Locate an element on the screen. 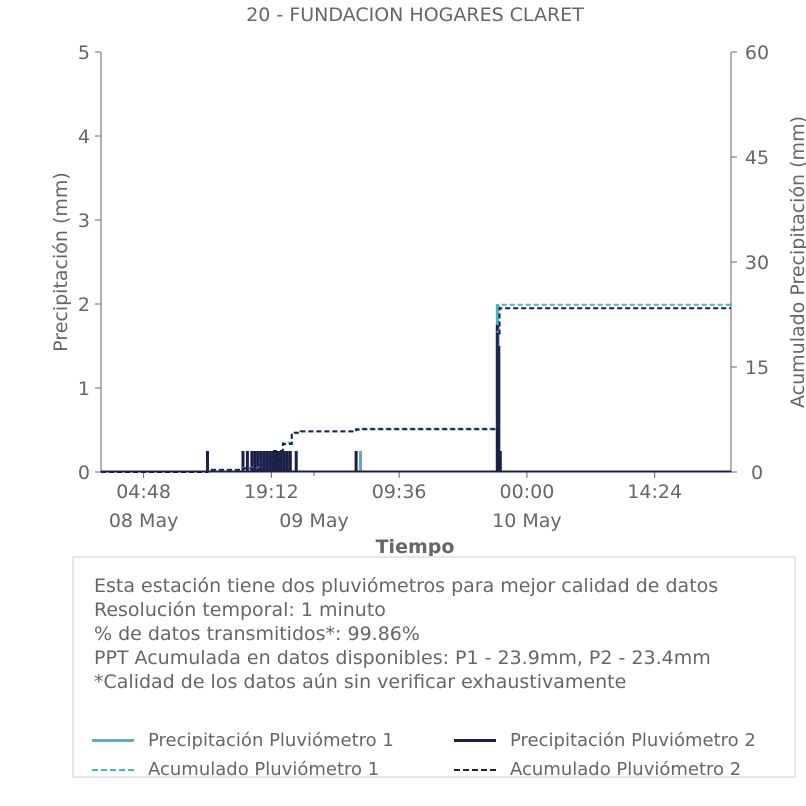  y-axis-label: Precipitación (mm) is located at coordinates (61, 262).